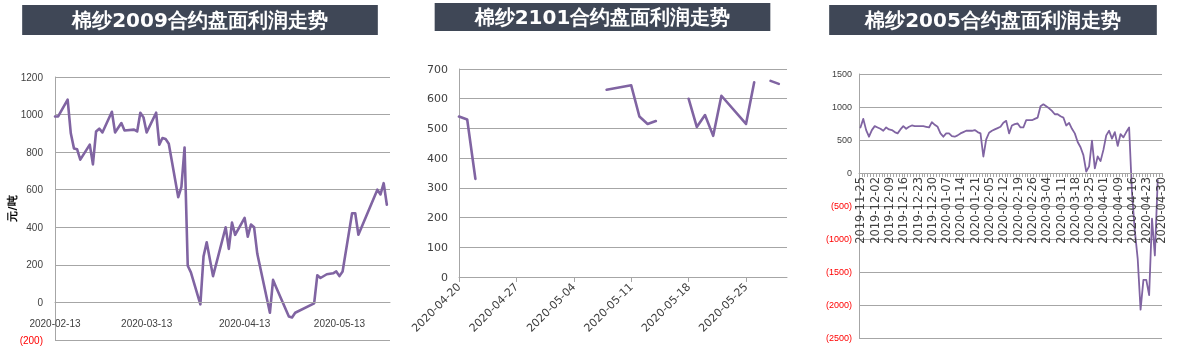 This screenshot has width=1186, height=352. I want to click on x-tick-label: 2020-04-23, so click(1146, 210).